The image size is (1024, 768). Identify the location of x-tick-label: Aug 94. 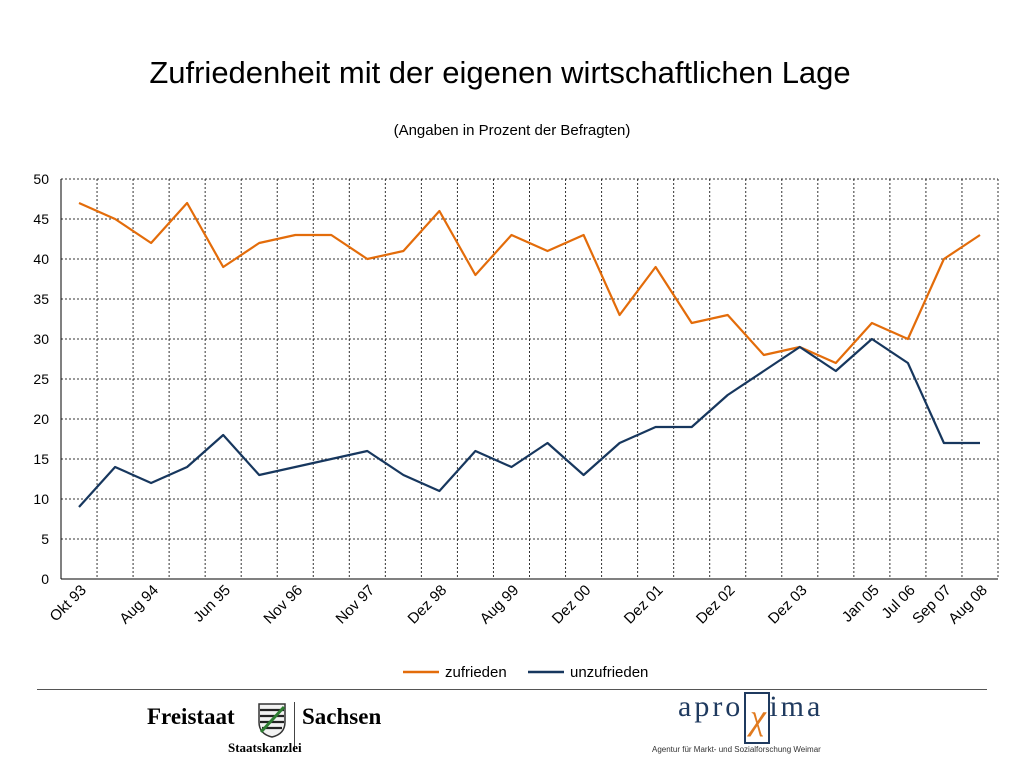
(139, 605).